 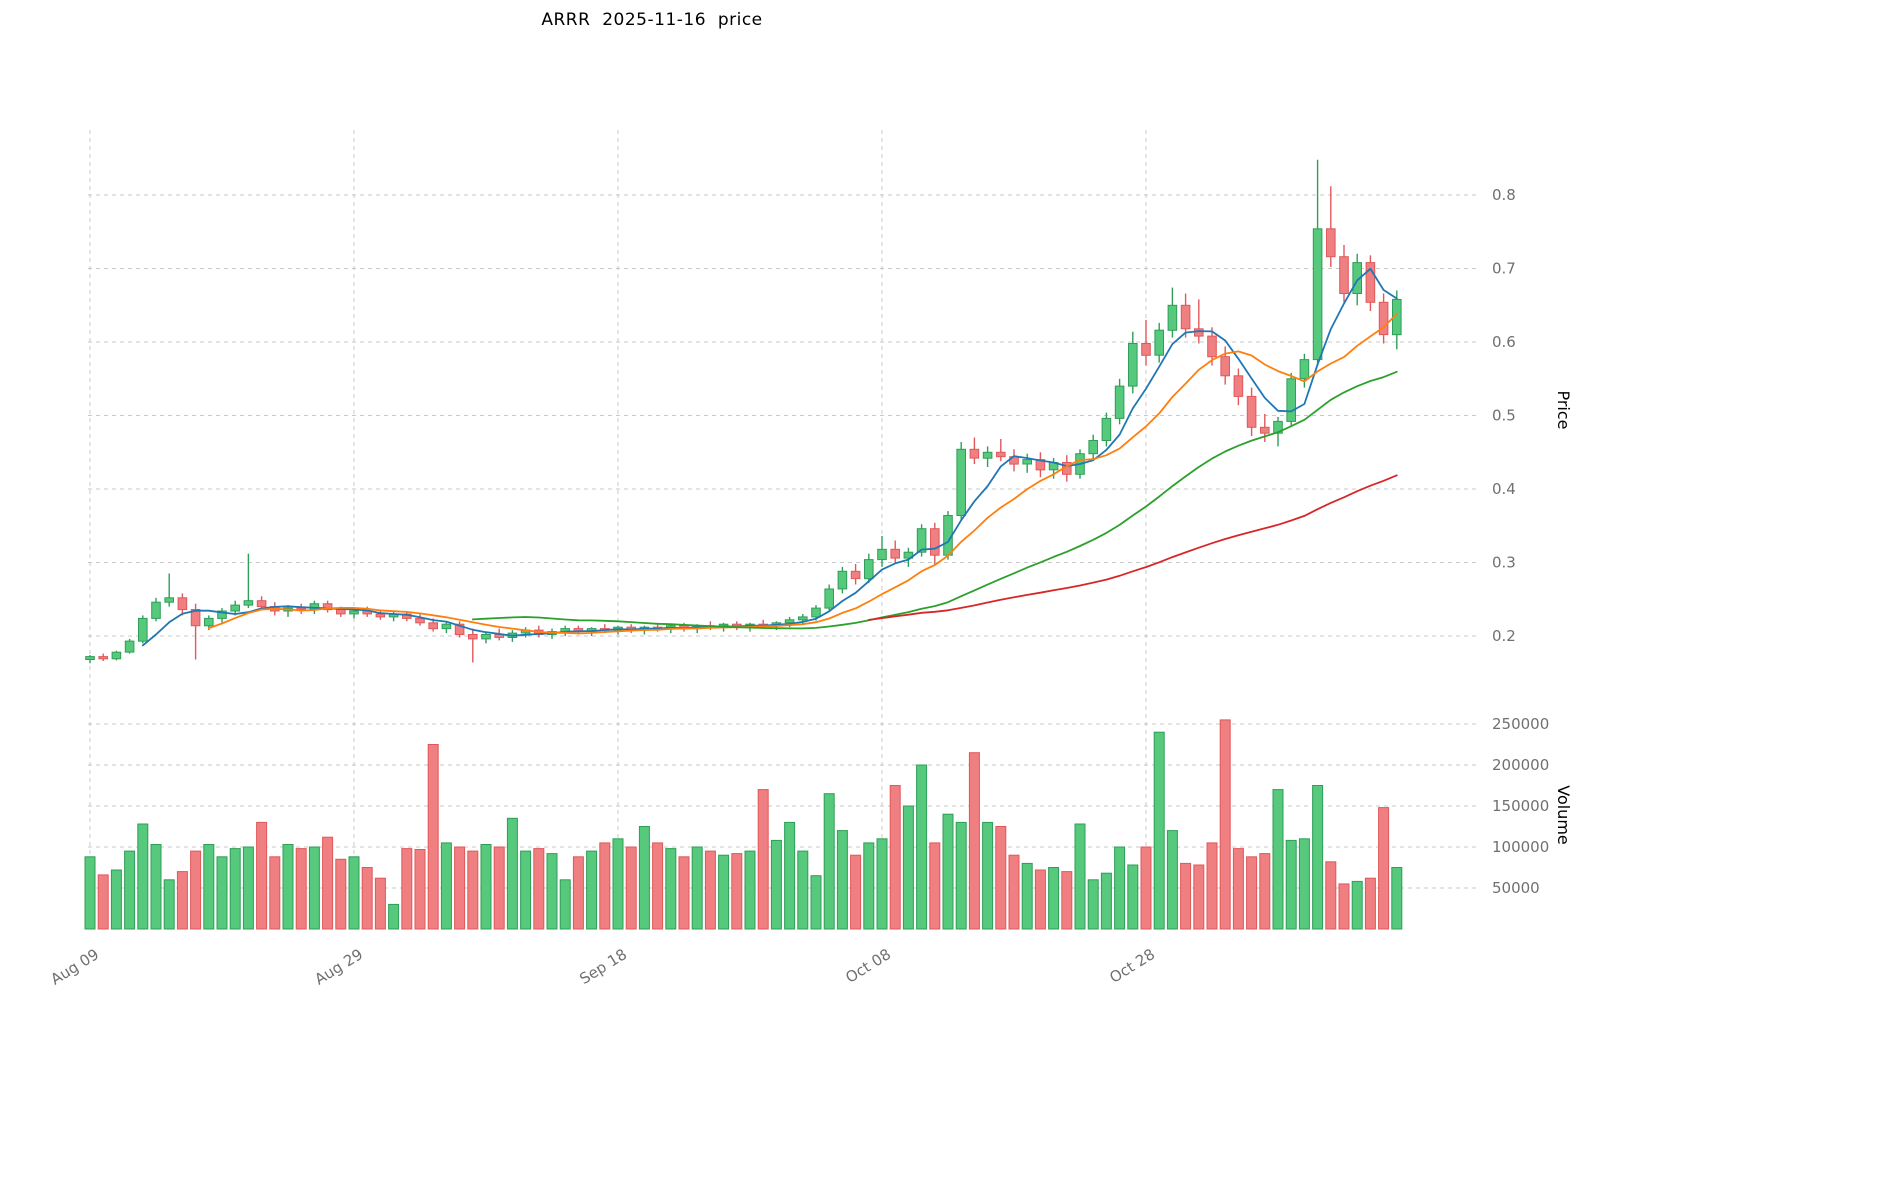 What do you see at coordinates (1520, 847) in the screenshot?
I see `volume-tick-label: 100000` at bounding box center [1520, 847].